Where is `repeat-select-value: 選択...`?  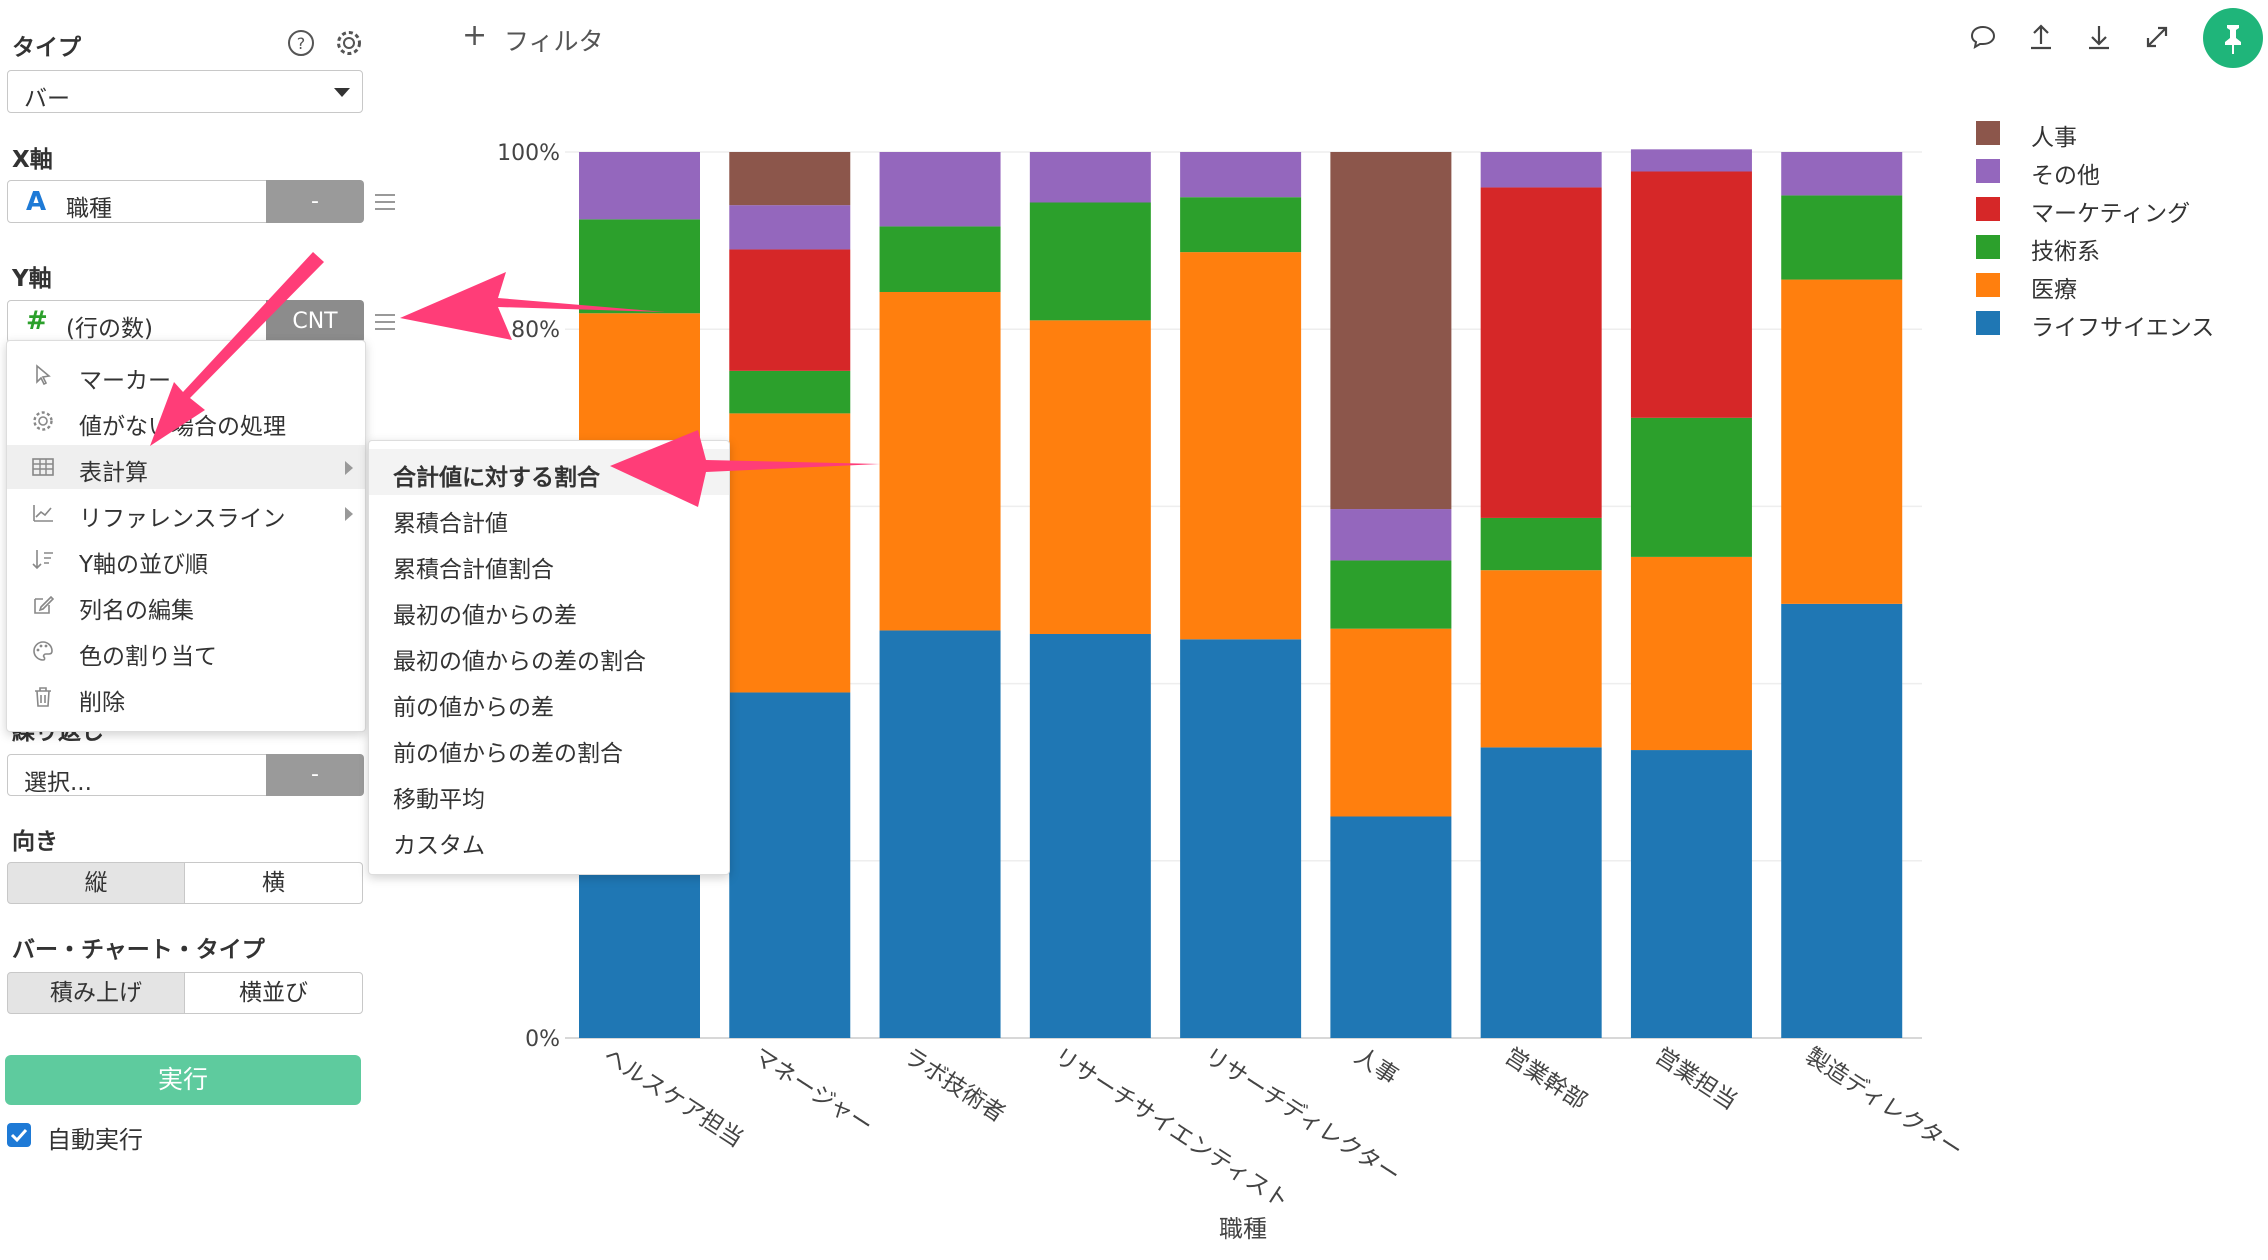 repeat-select-value: 選択... is located at coordinates (58, 783).